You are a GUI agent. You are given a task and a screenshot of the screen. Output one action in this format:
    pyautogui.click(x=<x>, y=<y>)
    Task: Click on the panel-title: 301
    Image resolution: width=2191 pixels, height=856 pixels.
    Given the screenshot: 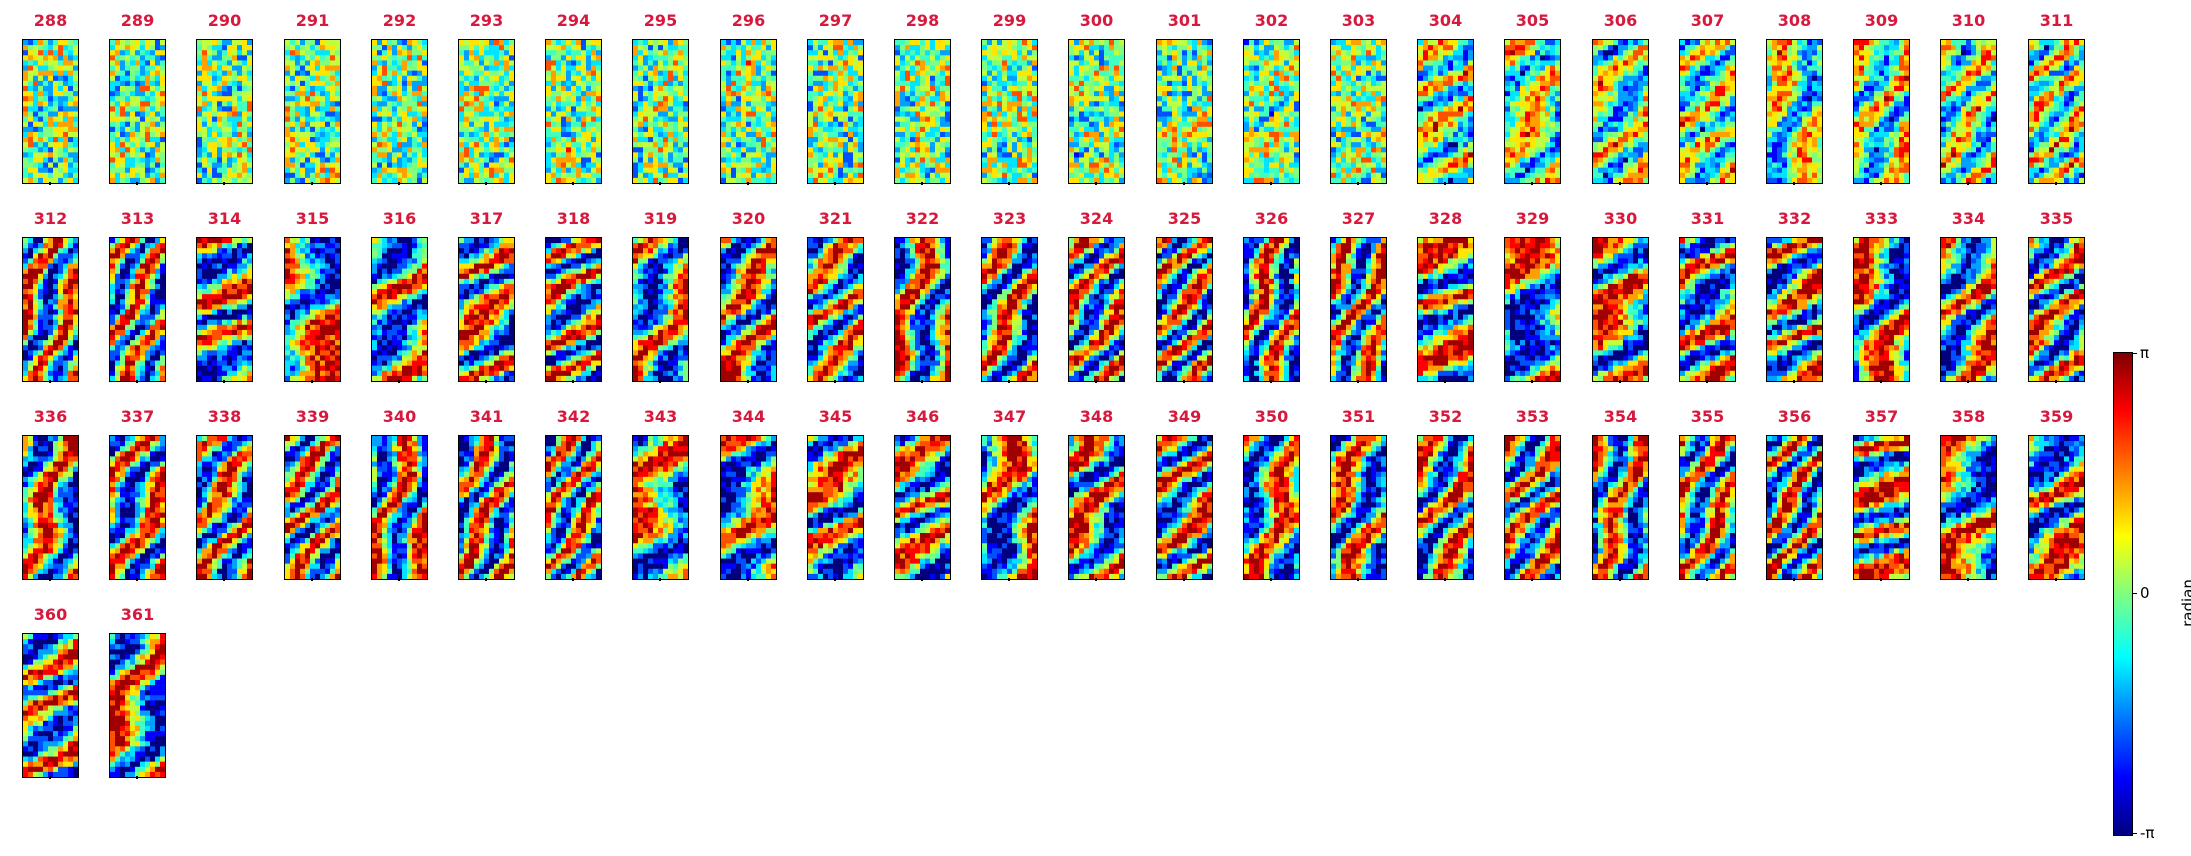 What is the action you would take?
    pyautogui.click(x=1184, y=21)
    